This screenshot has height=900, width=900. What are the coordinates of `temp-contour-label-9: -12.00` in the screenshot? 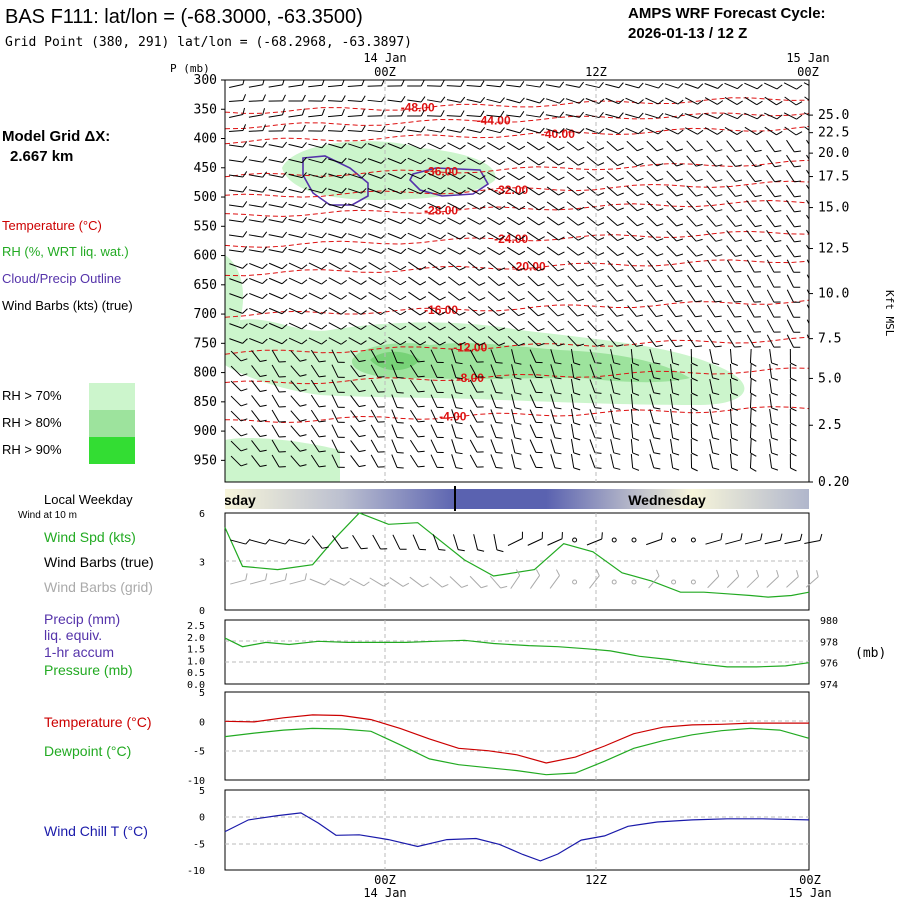 It's located at (470, 347).